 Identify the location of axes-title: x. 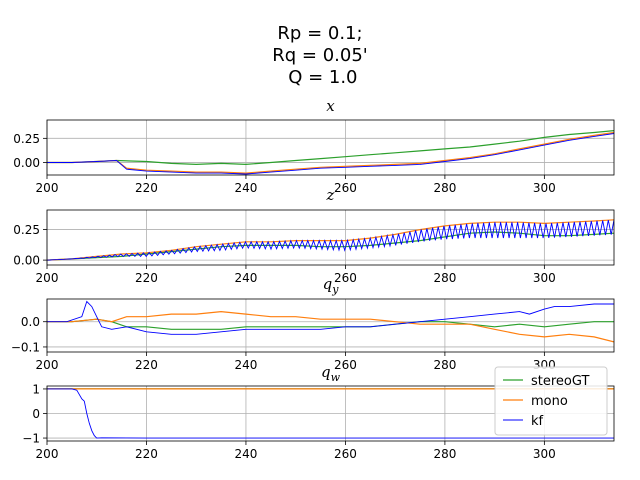
(330, 106).